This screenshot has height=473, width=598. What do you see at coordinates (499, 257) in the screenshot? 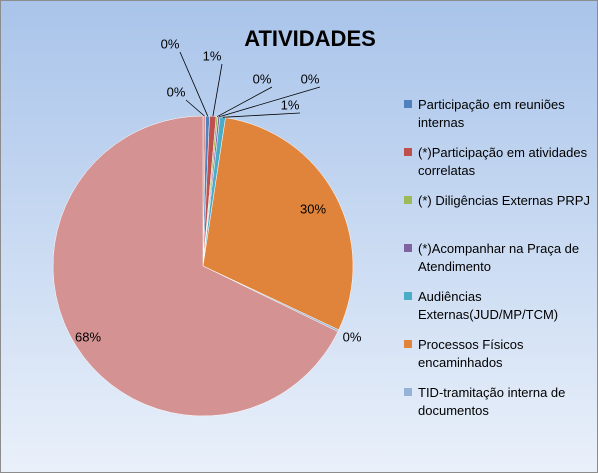
I see `legend-label: (*)Acompanhar na Praça de Atendimento` at bounding box center [499, 257].